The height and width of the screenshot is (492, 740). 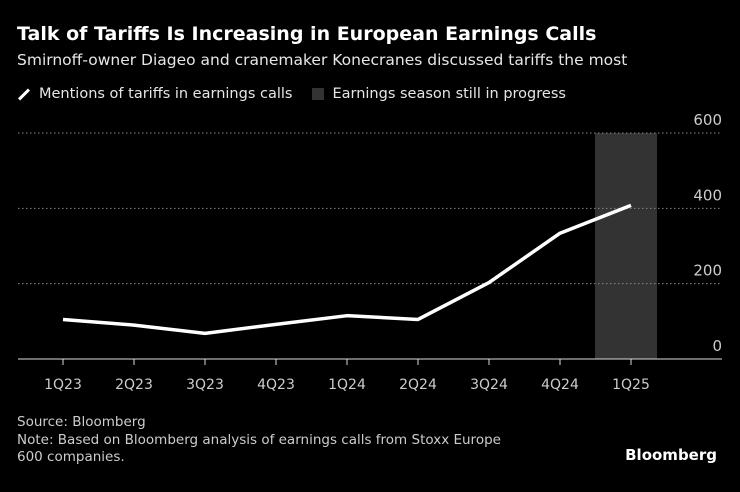 I want to click on legend-shade-swatch, so click(x=318, y=94).